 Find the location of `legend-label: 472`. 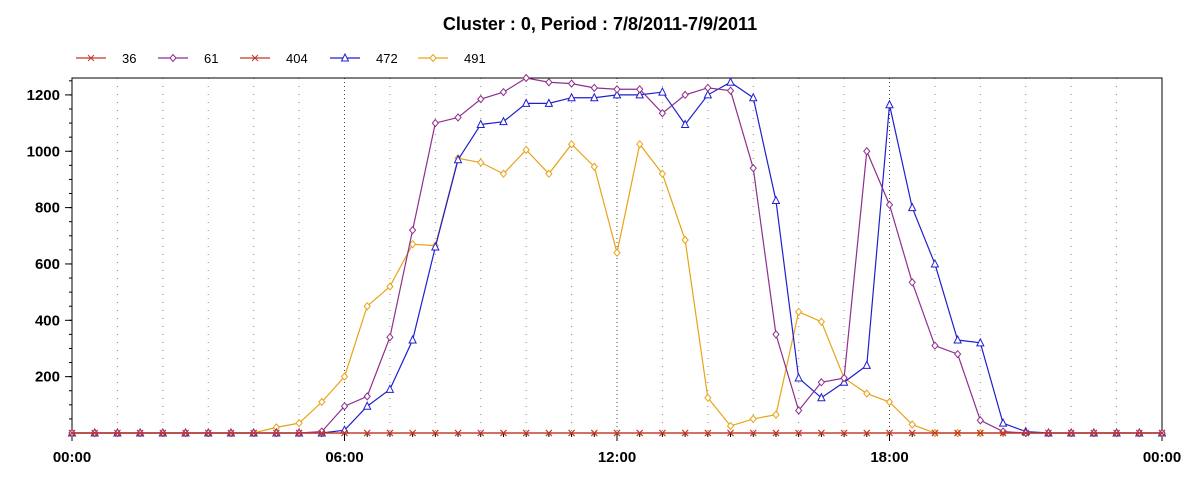

legend-label: 472 is located at coordinates (387, 58).